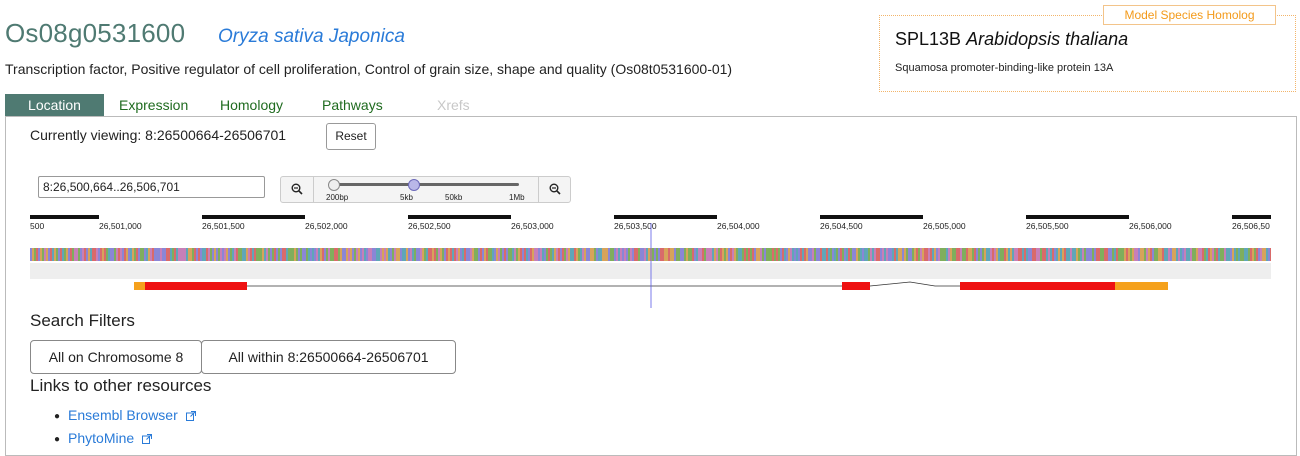 The height and width of the screenshot is (456, 1300). What do you see at coordinates (1047, 226) in the screenshot?
I see `ruler-tick-label: 26,505,500` at bounding box center [1047, 226].